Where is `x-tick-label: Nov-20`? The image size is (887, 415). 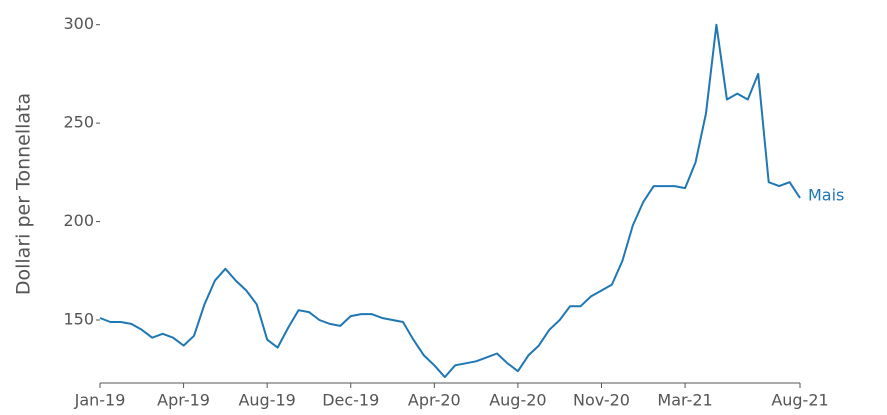 x-tick-label: Nov-20 is located at coordinates (601, 400).